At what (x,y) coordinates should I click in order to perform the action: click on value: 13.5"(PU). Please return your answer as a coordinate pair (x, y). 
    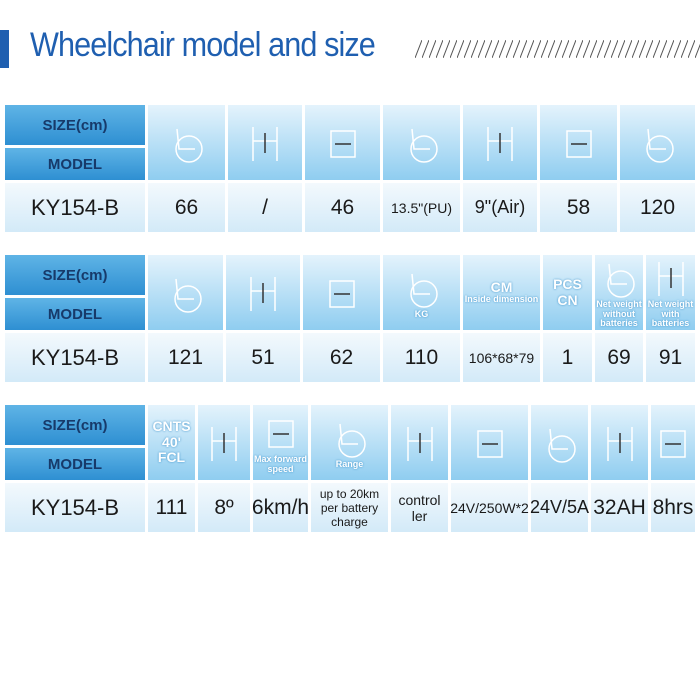
    Looking at the image, I should click on (421, 207).